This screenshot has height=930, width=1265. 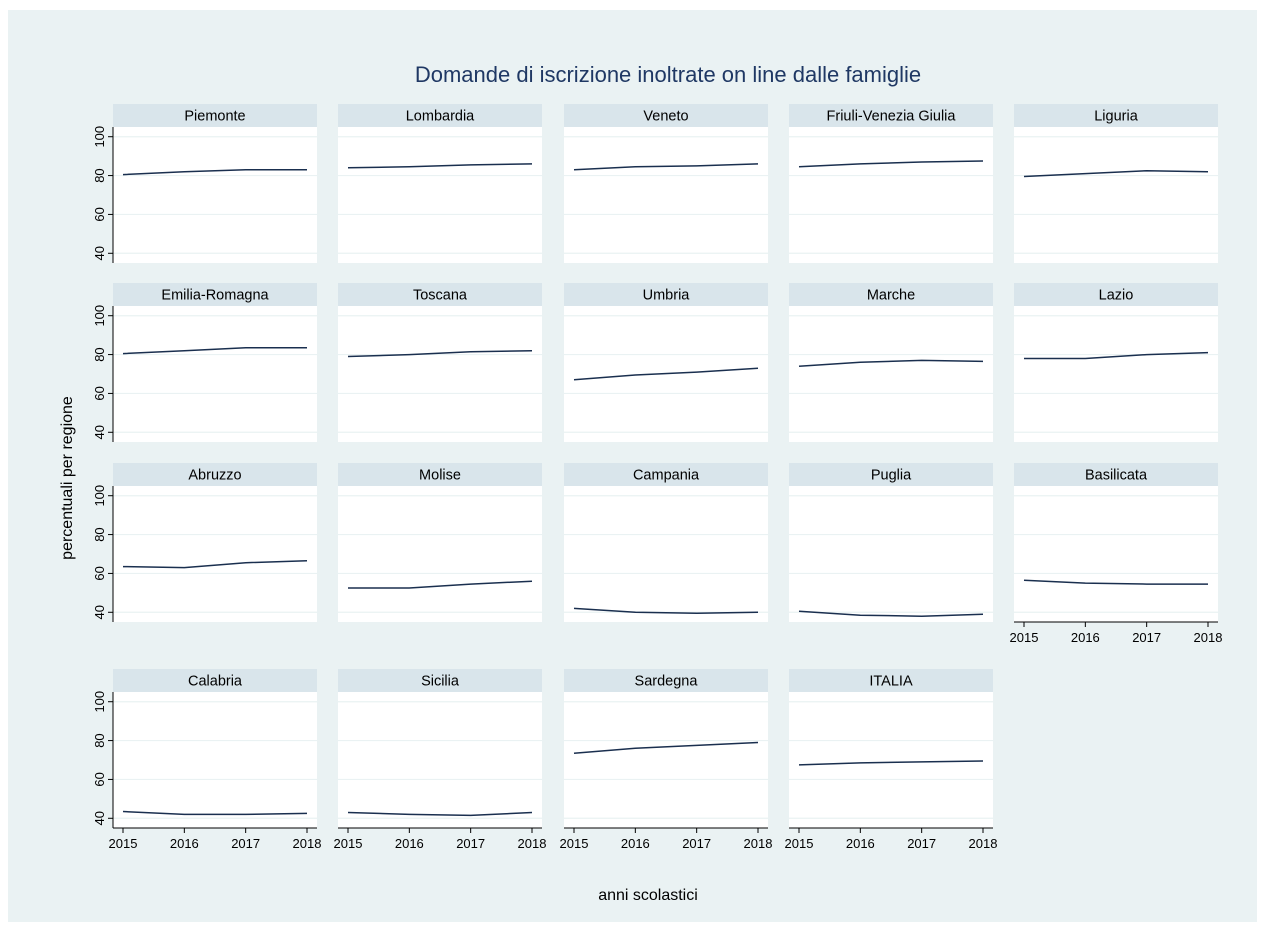 What do you see at coordinates (215, 374) in the screenshot?
I see `panel-plot-area-emilia-romagna` at bounding box center [215, 374].